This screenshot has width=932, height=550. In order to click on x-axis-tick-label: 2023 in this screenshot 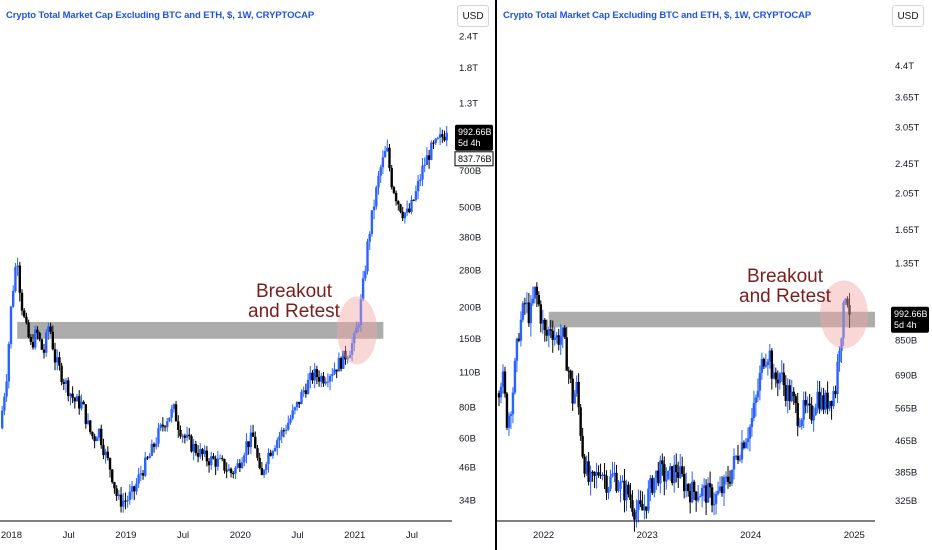, I will do `click(647, 535)`.